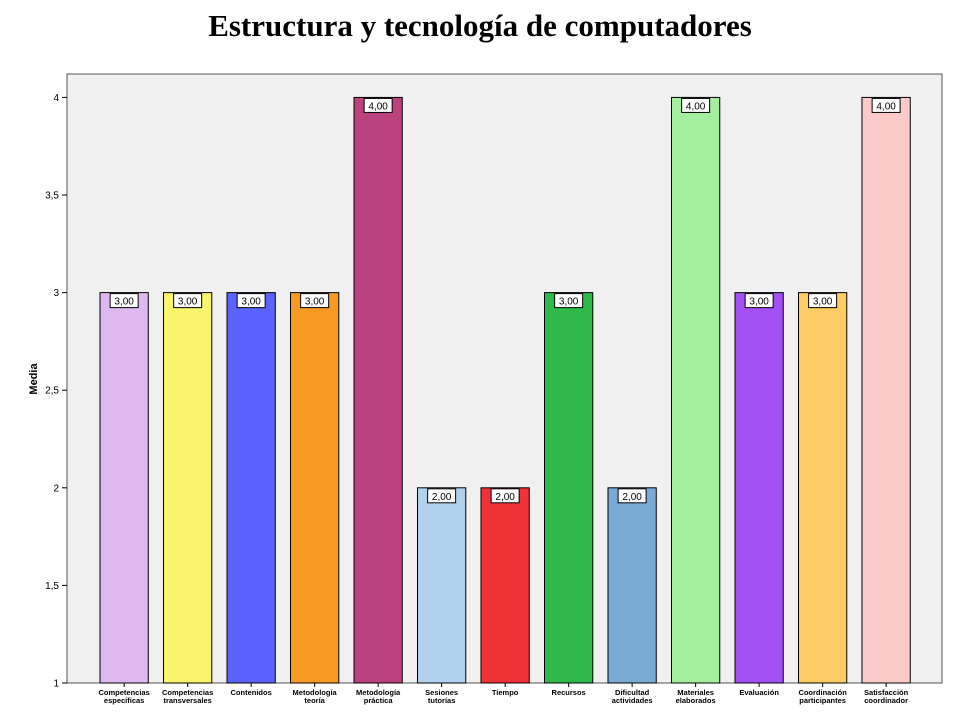 The image size is (960, 720). What do you see at coordinates (52, 586) in the screenshot?
I see `y-tick-label: 1,5` at bounding box center [52, 586].